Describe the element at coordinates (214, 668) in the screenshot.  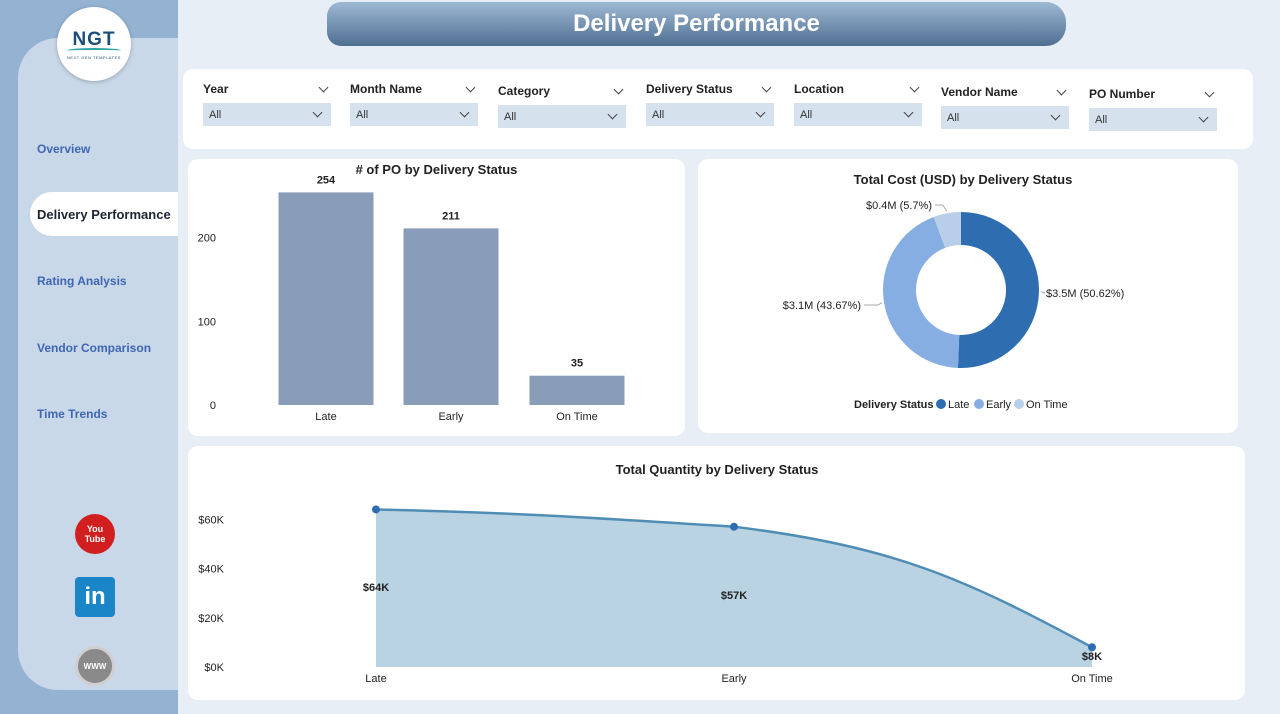
I see `y-tick-label: $0K` at that location.